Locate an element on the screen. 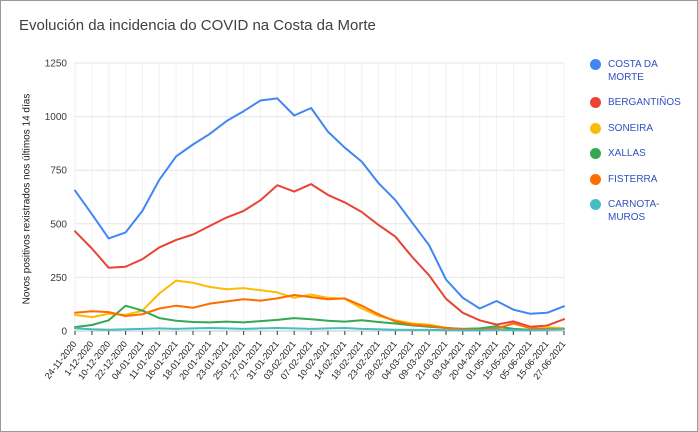 This screenshot has height=432, width=698. legend-label: FISTERRA is located at coordinates (633, 179).